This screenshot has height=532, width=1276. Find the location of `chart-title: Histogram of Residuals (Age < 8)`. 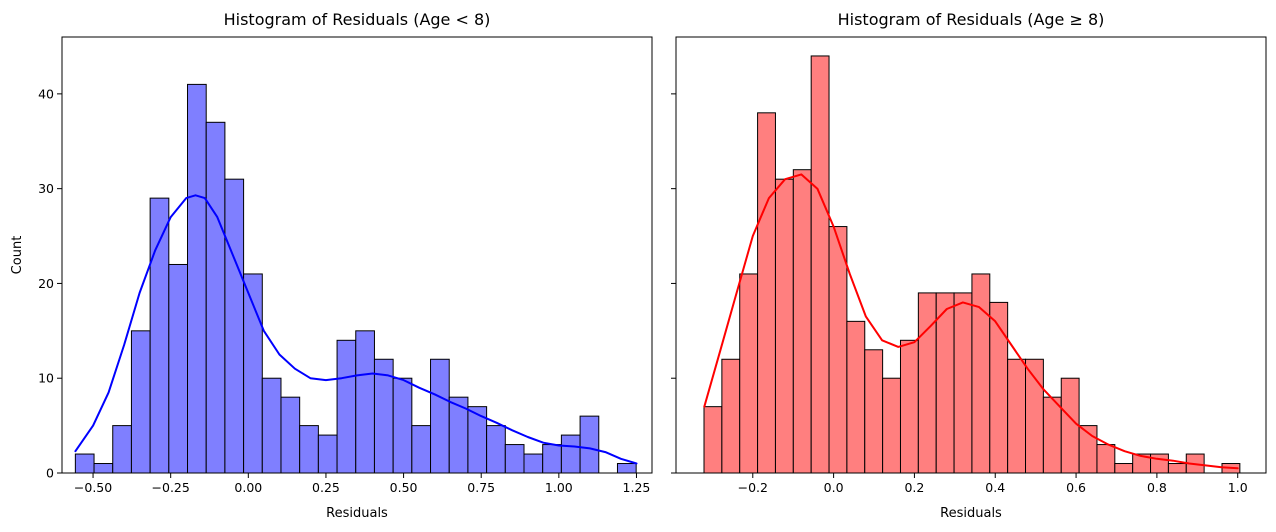

chart-title: Histogram of Residuals (Age < 8) is located at coordinates (357, 19).